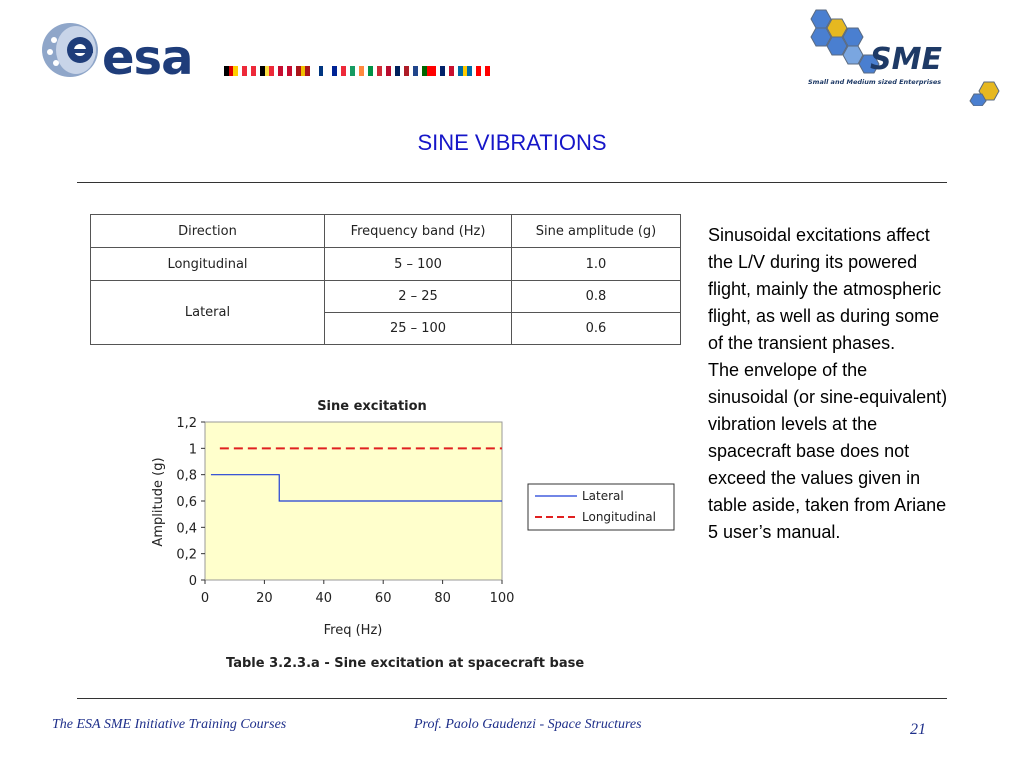 The height and width of the screenshot is (768, 1024). I want to click on y-tick-label: 0, so click(193, 581).